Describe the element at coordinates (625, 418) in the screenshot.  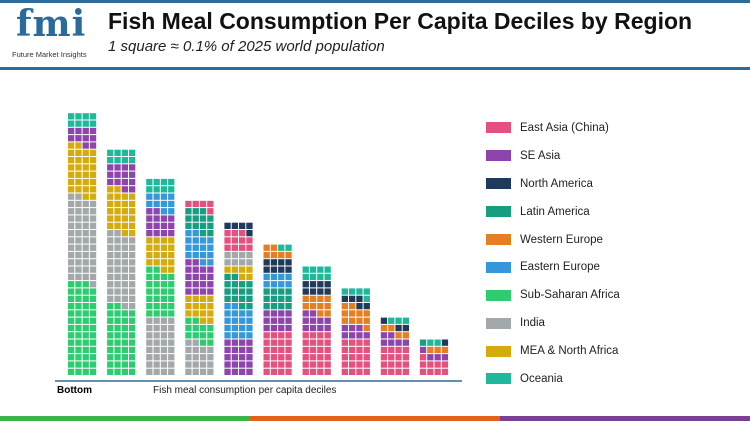
I see `footer-stripe-purple` at that location.